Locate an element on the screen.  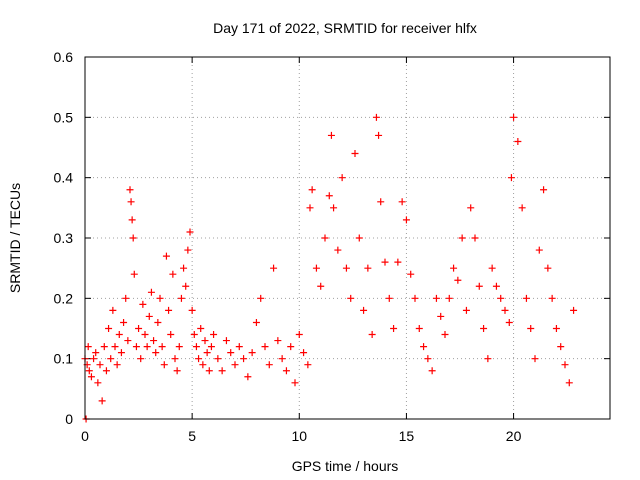
x-tick-label: 10 is located at coordinates (299, 436).